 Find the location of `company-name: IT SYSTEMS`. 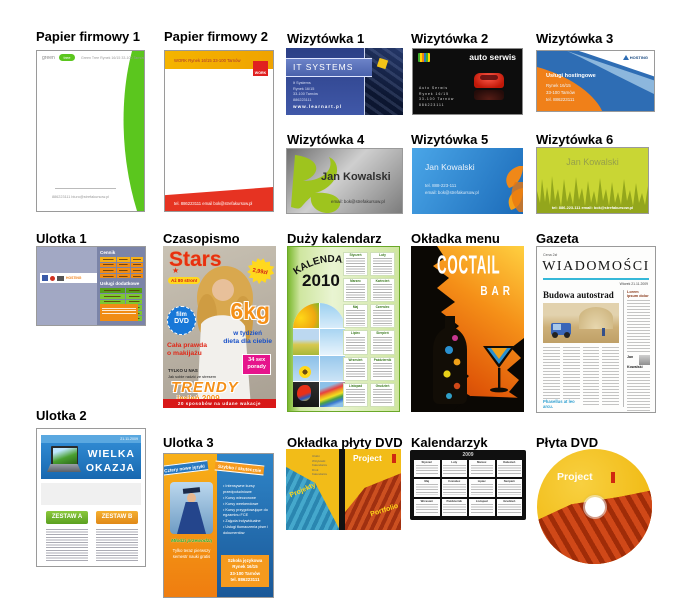

company-name: IT SYSTEMS is located at coordinates (329, 67).